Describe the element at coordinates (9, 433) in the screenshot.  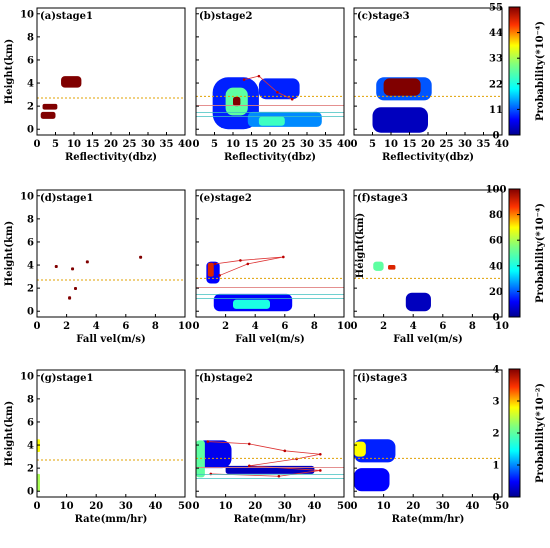
I see `y-axis-title-g: Height(km)` at that location.